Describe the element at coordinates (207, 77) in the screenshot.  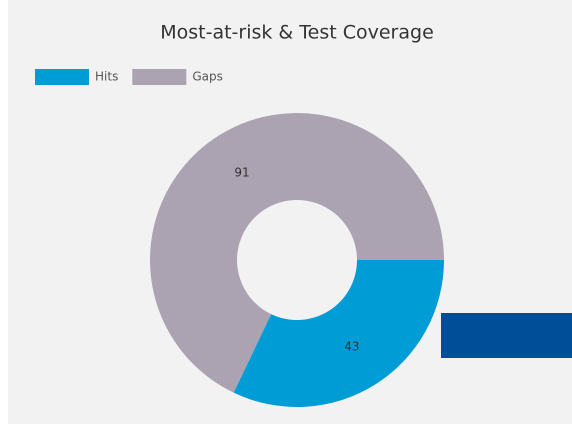
I see `legend-label: Gaps` at that location.